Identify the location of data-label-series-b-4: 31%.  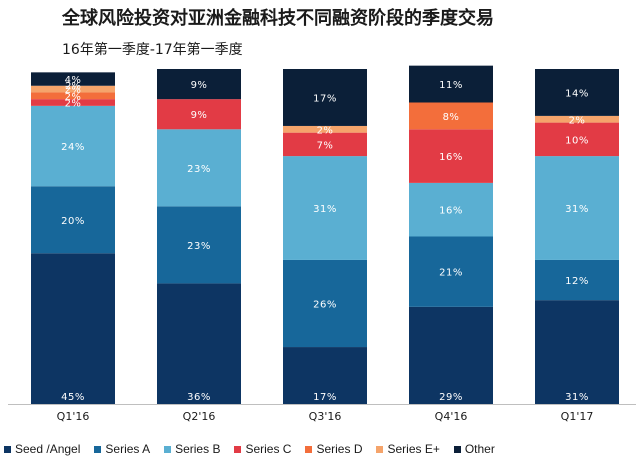
(577, 209).